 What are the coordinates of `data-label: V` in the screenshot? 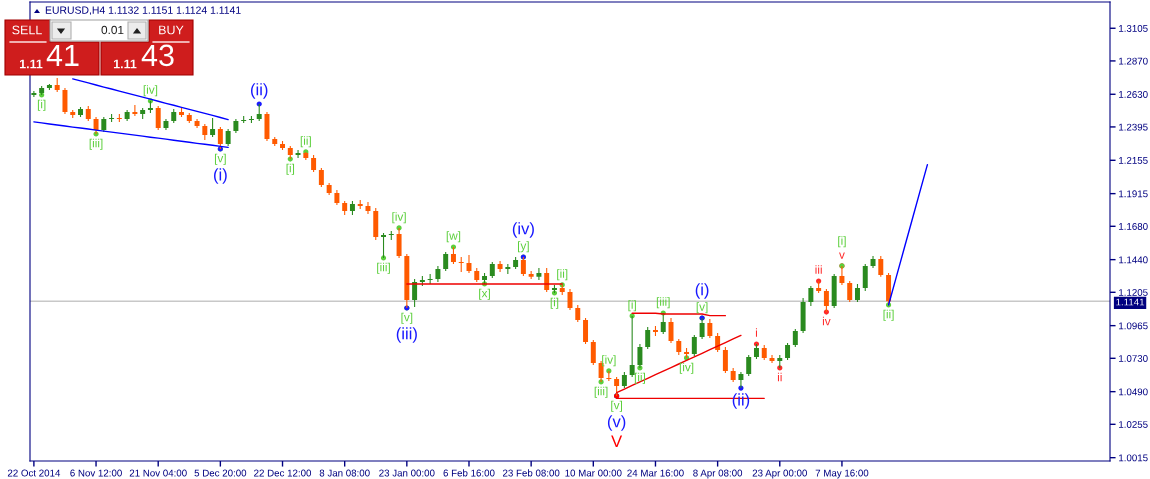 It's located at (617, 441).